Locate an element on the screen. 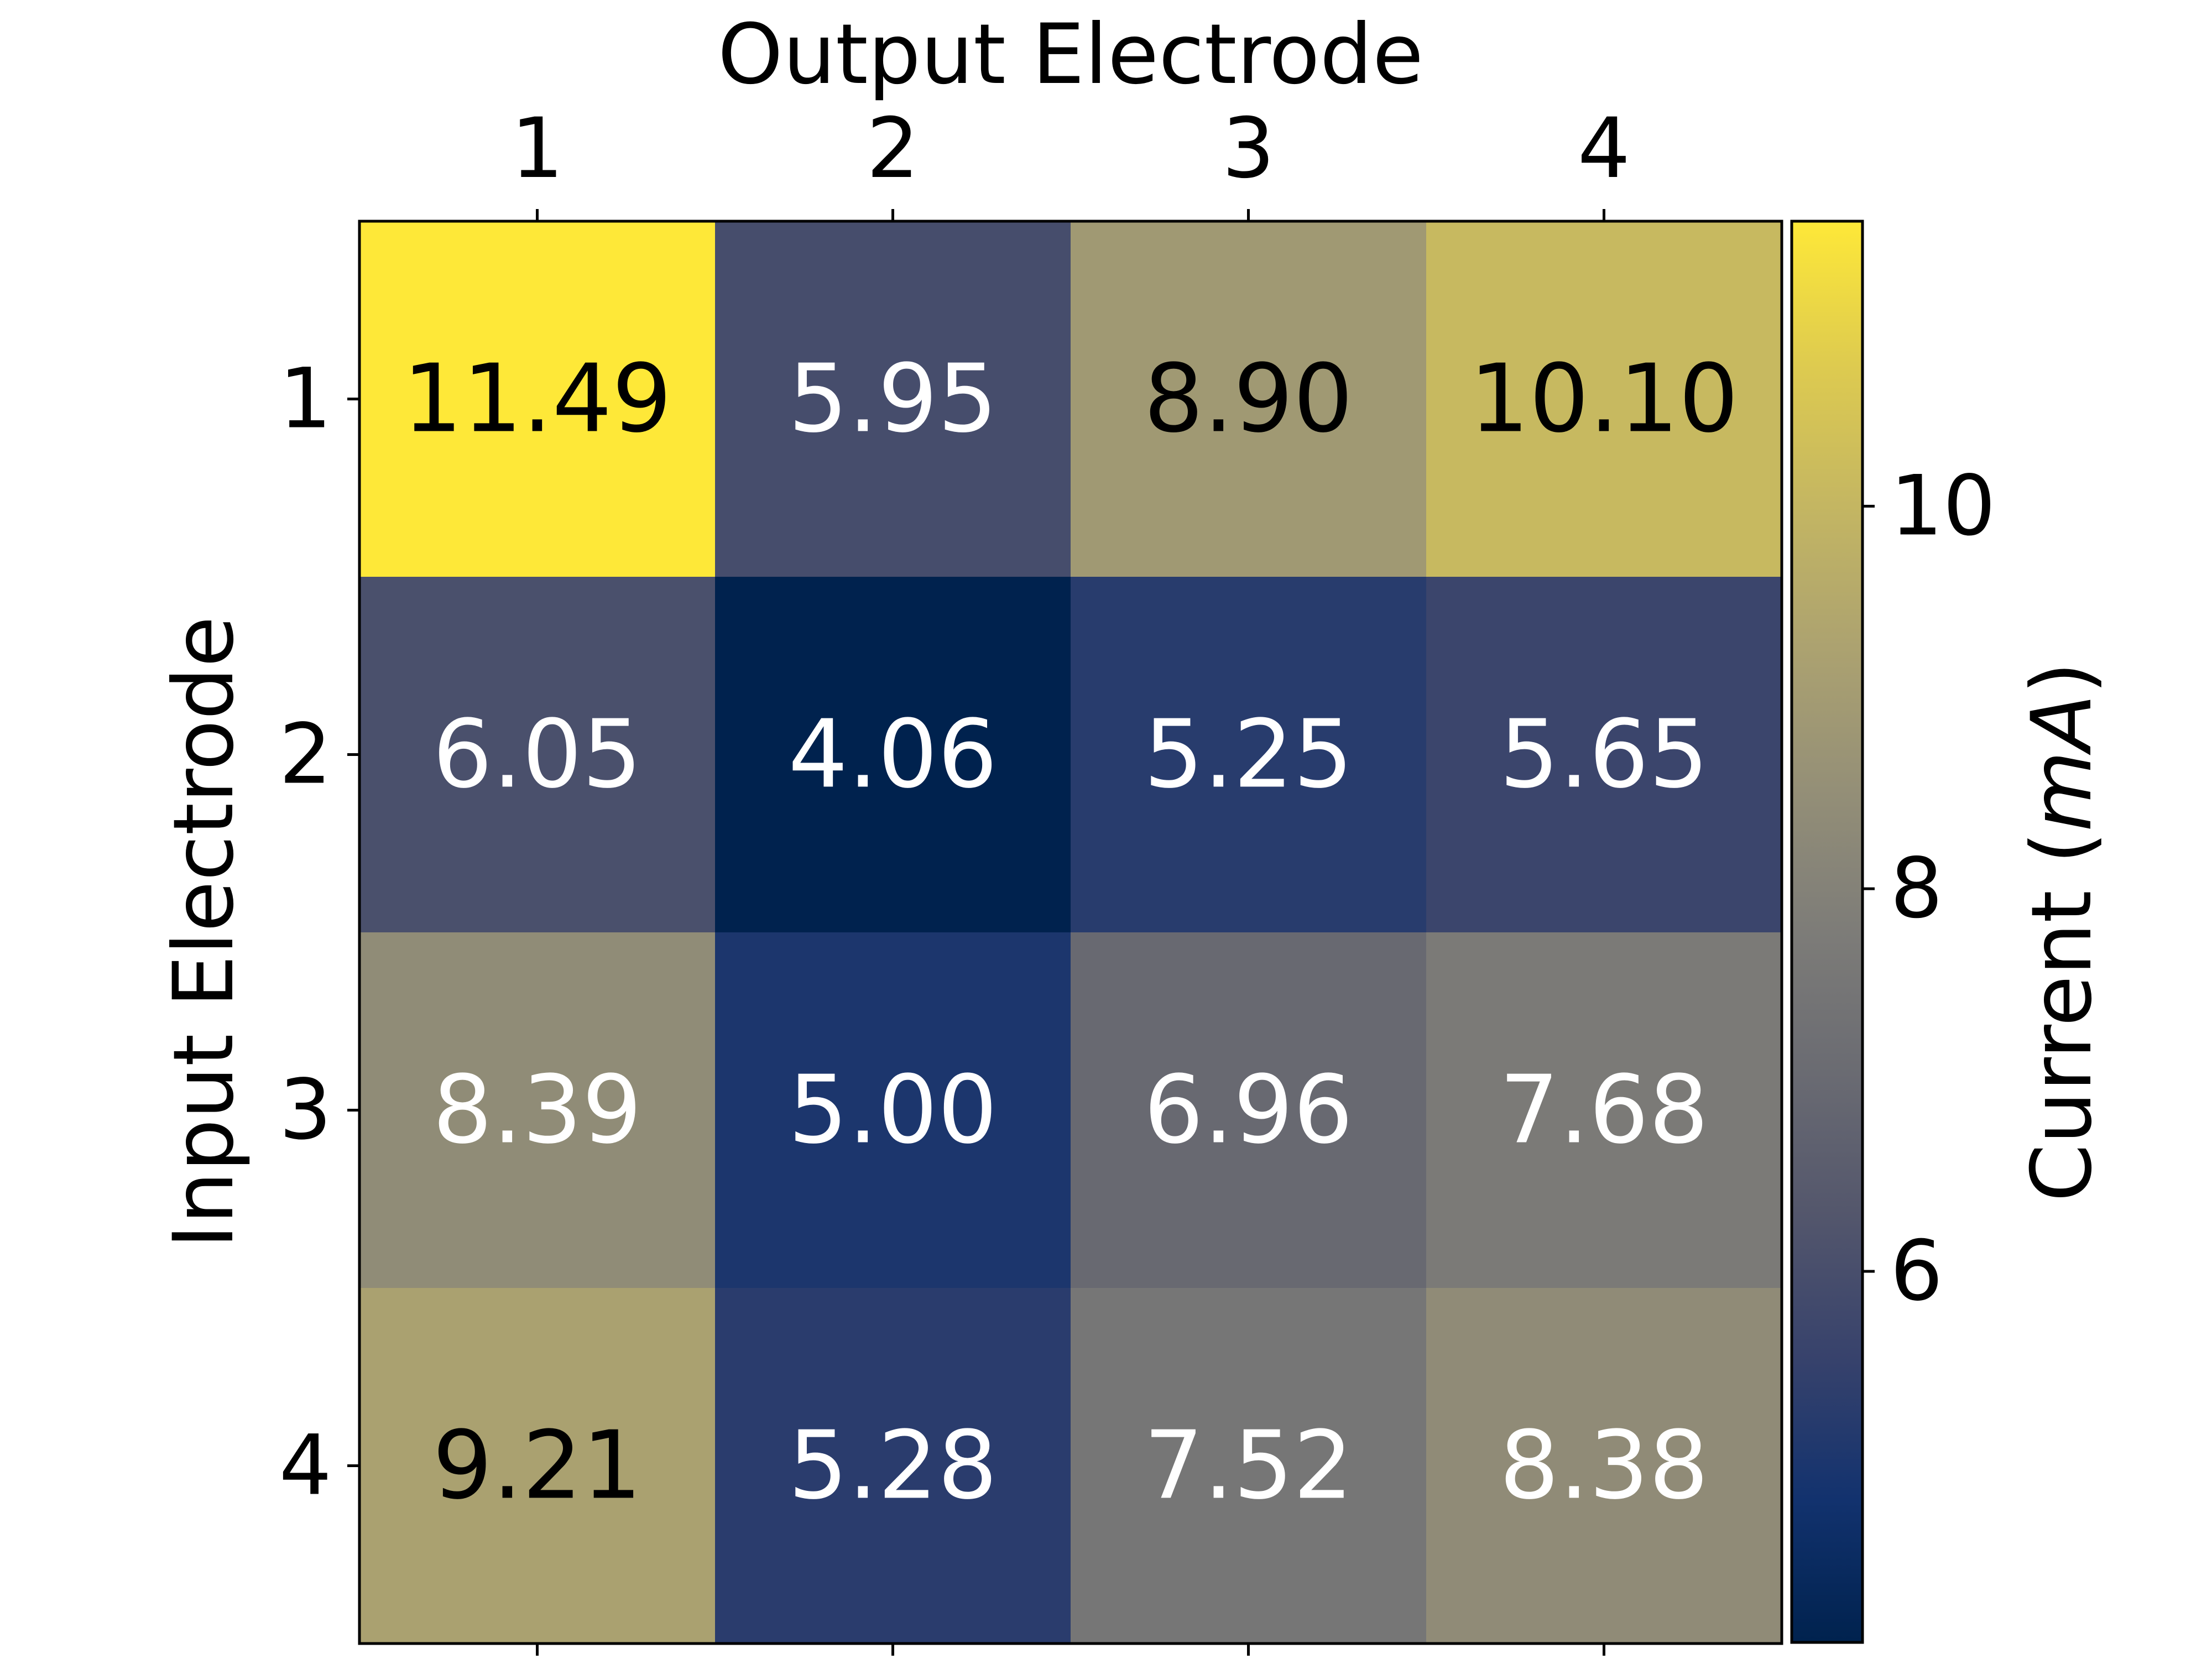 This screenshot has width=2212, height=1659. heatmap-cell-r4-c2 is located at coordinates (893, 1466).